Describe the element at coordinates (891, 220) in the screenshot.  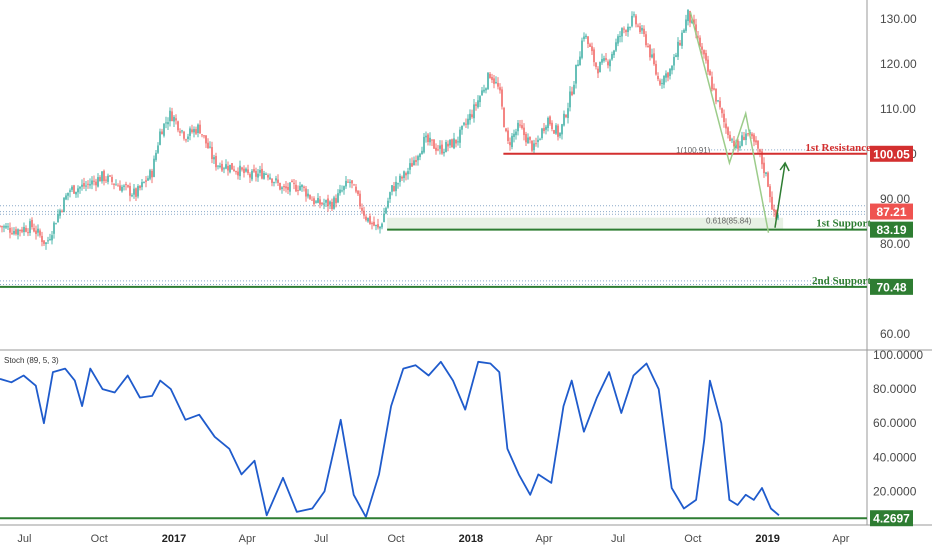
I see `price-badges: 100.05 87.21 83.19 70.48` at that location.